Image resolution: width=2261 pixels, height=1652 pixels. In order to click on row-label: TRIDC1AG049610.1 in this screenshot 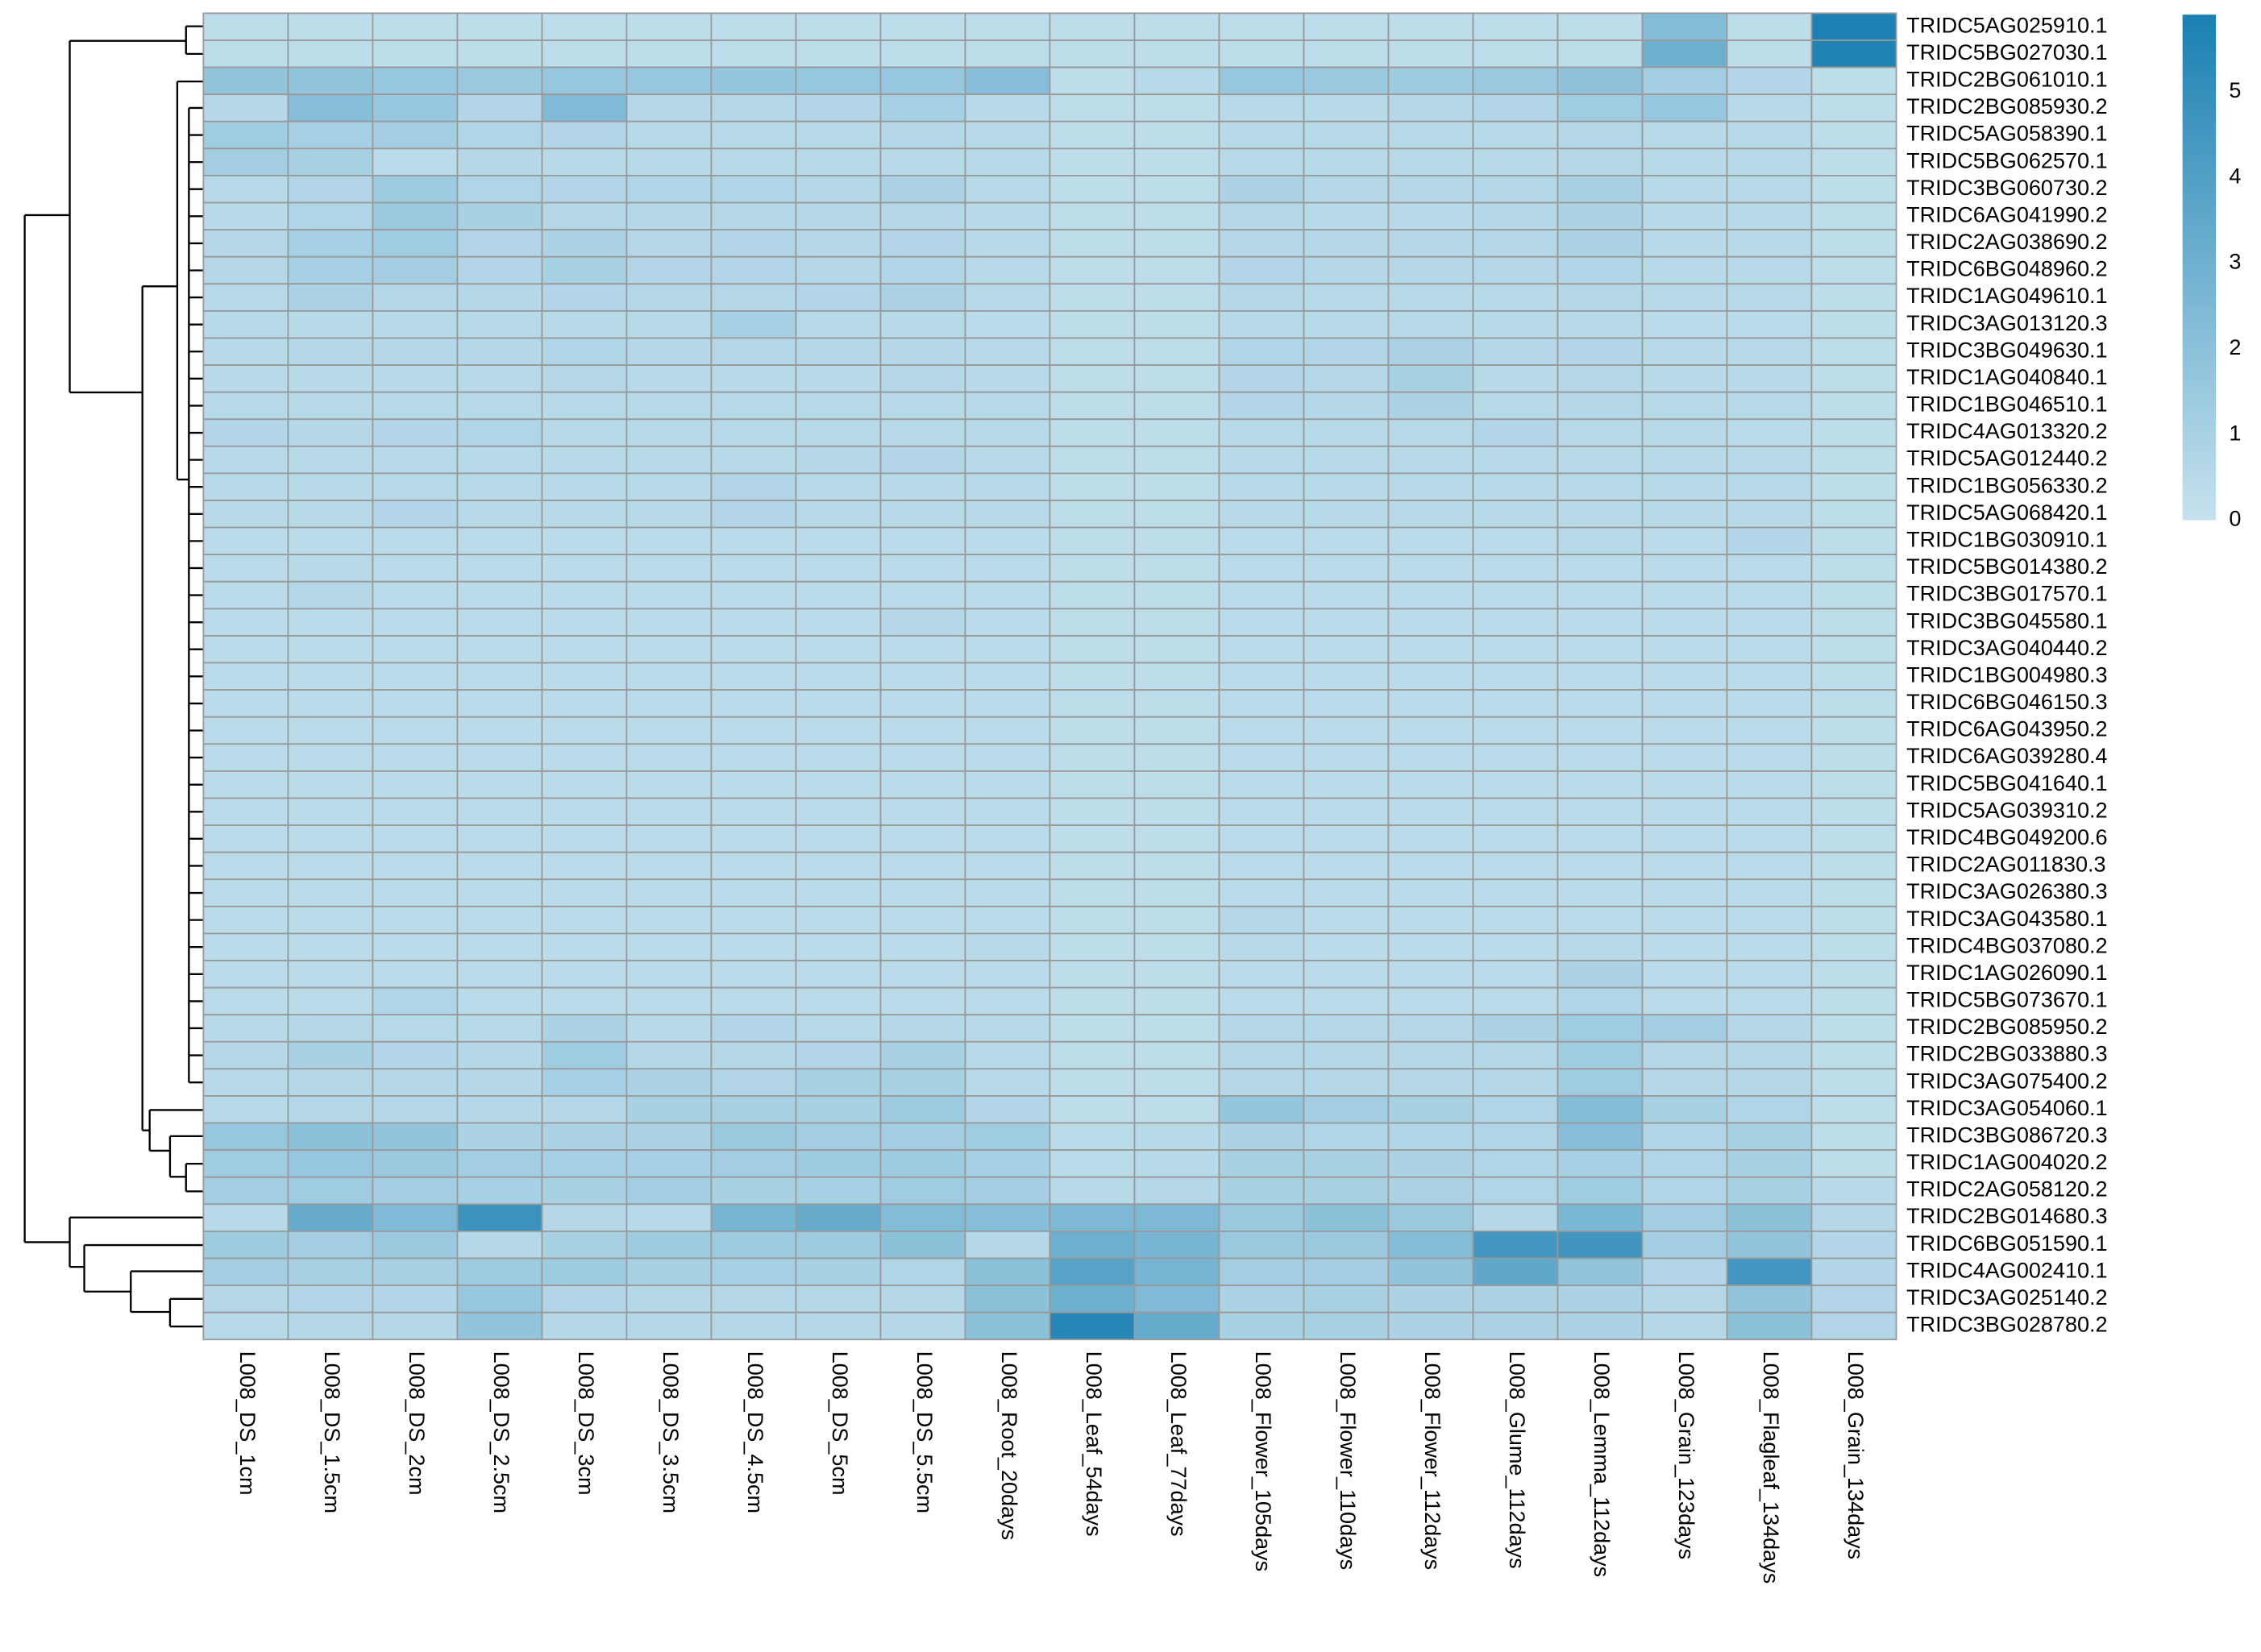, I will do `click(2006, 296)`.